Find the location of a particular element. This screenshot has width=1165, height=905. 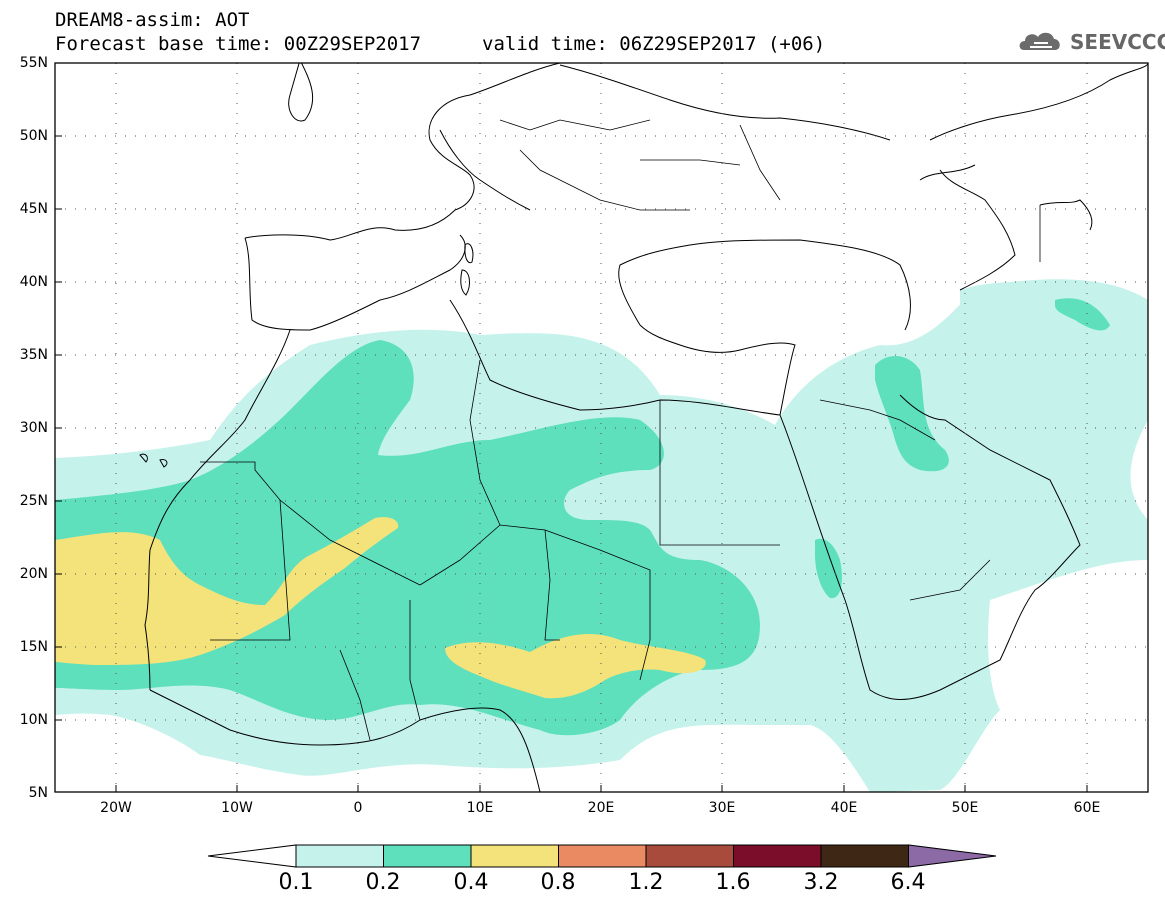

forecast-base-time: Forecast base time: 00Z29SEP2017 is located at coordinates (238, 44).